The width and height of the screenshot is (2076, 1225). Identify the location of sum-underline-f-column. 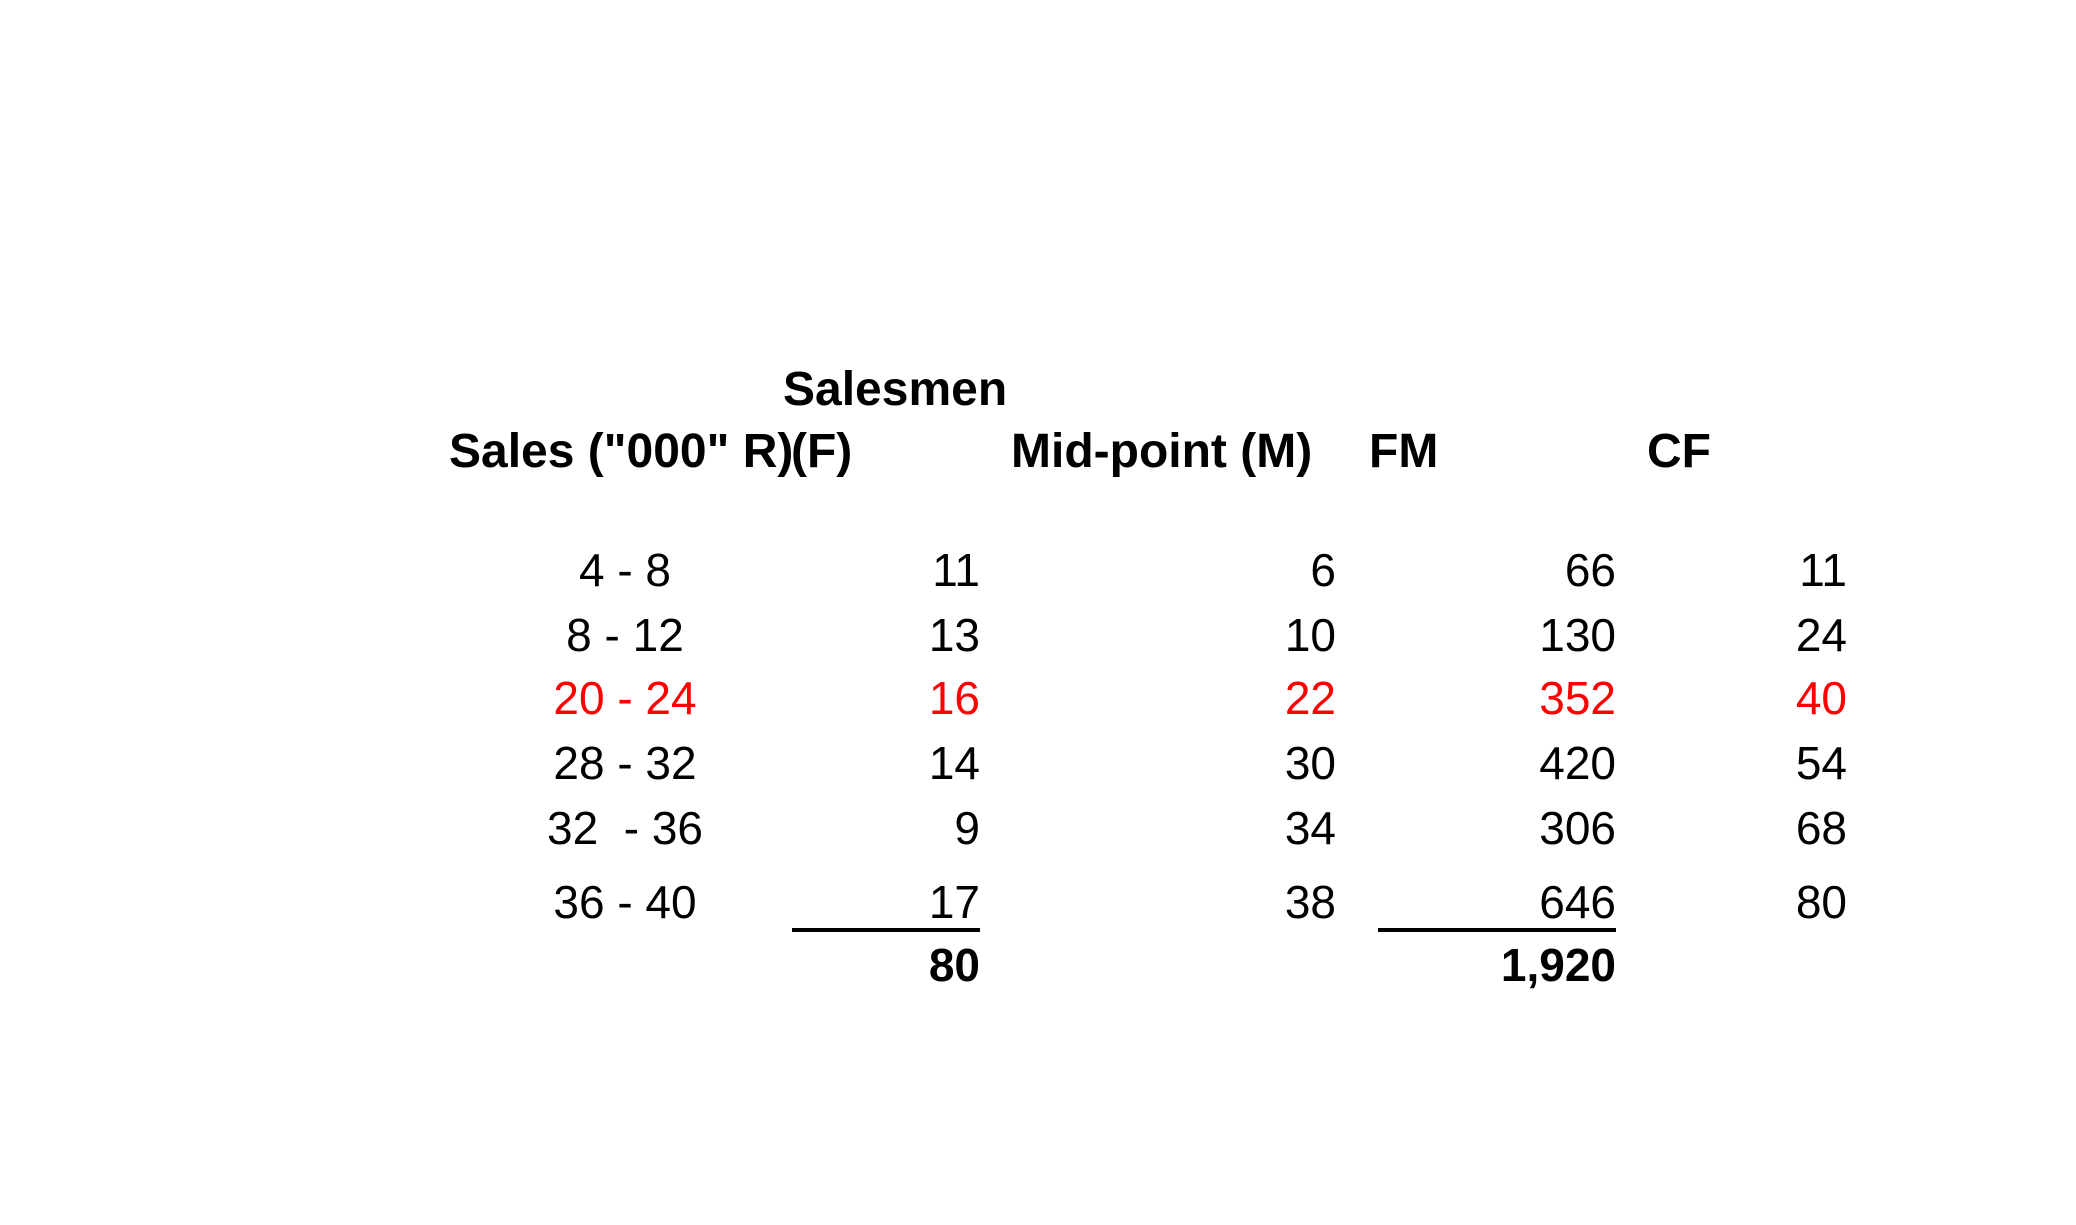
(886, 930).